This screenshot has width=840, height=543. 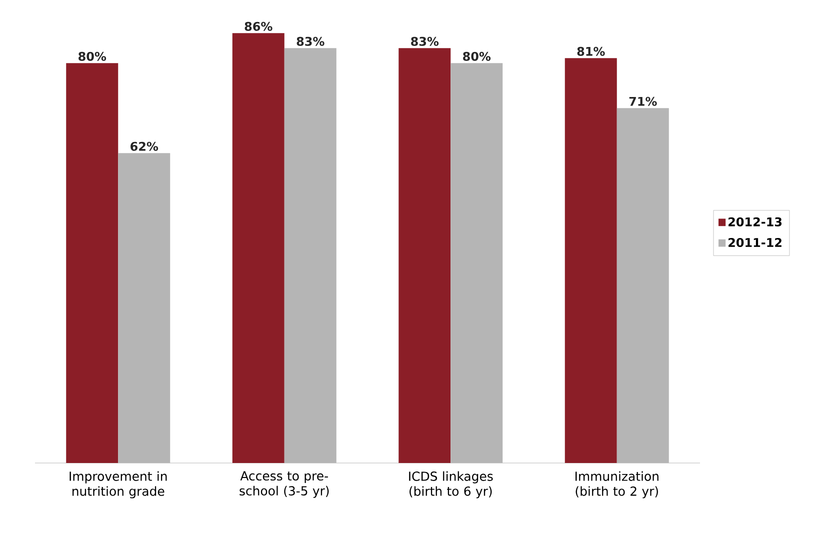 What do you see at coordinates (617, 484) in the screenshot?
I see `x-tick-label: Immunization (birth to 2 yr)` at bounding box center [617, 484].